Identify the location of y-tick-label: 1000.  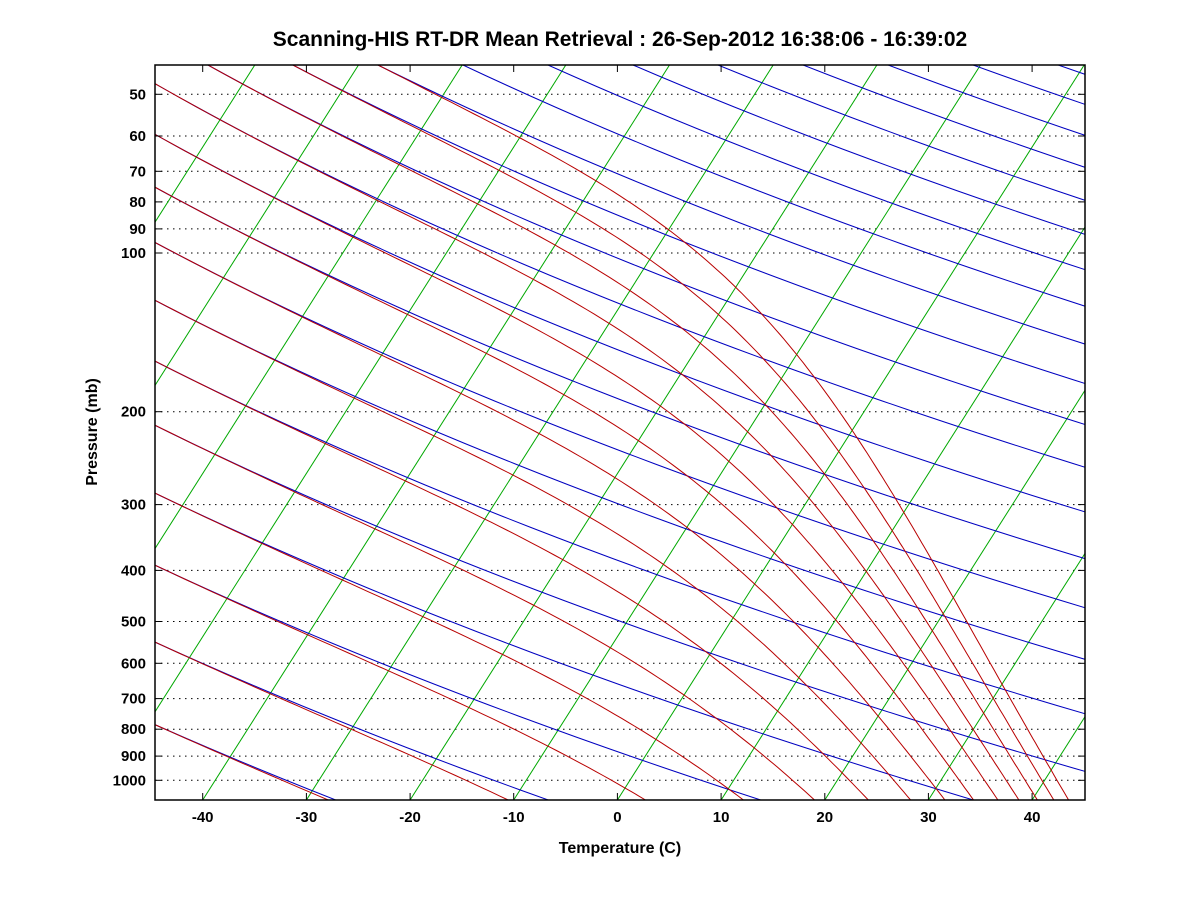
(129, 780).